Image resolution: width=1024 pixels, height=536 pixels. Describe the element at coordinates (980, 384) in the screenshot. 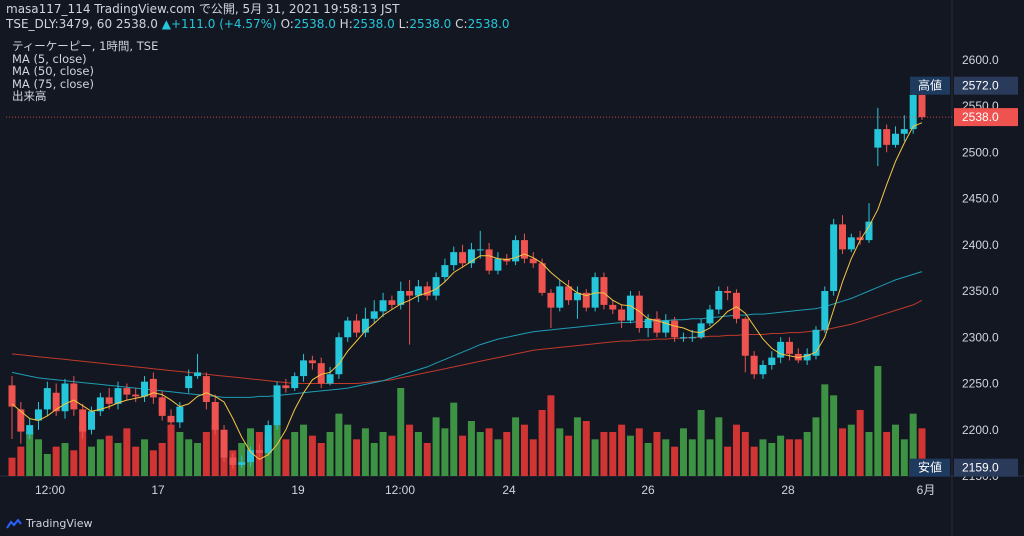

I see `y-tick-label: 2250.0` at that location.